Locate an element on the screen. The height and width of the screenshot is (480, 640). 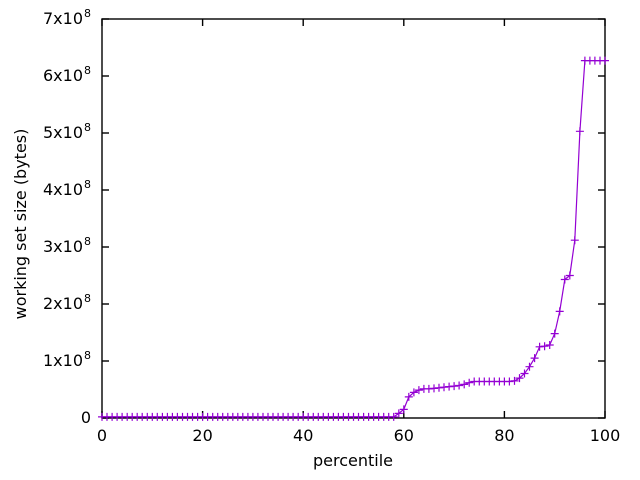
y-axis-title: working set size (bytes) is located at coordinates (20, 224).